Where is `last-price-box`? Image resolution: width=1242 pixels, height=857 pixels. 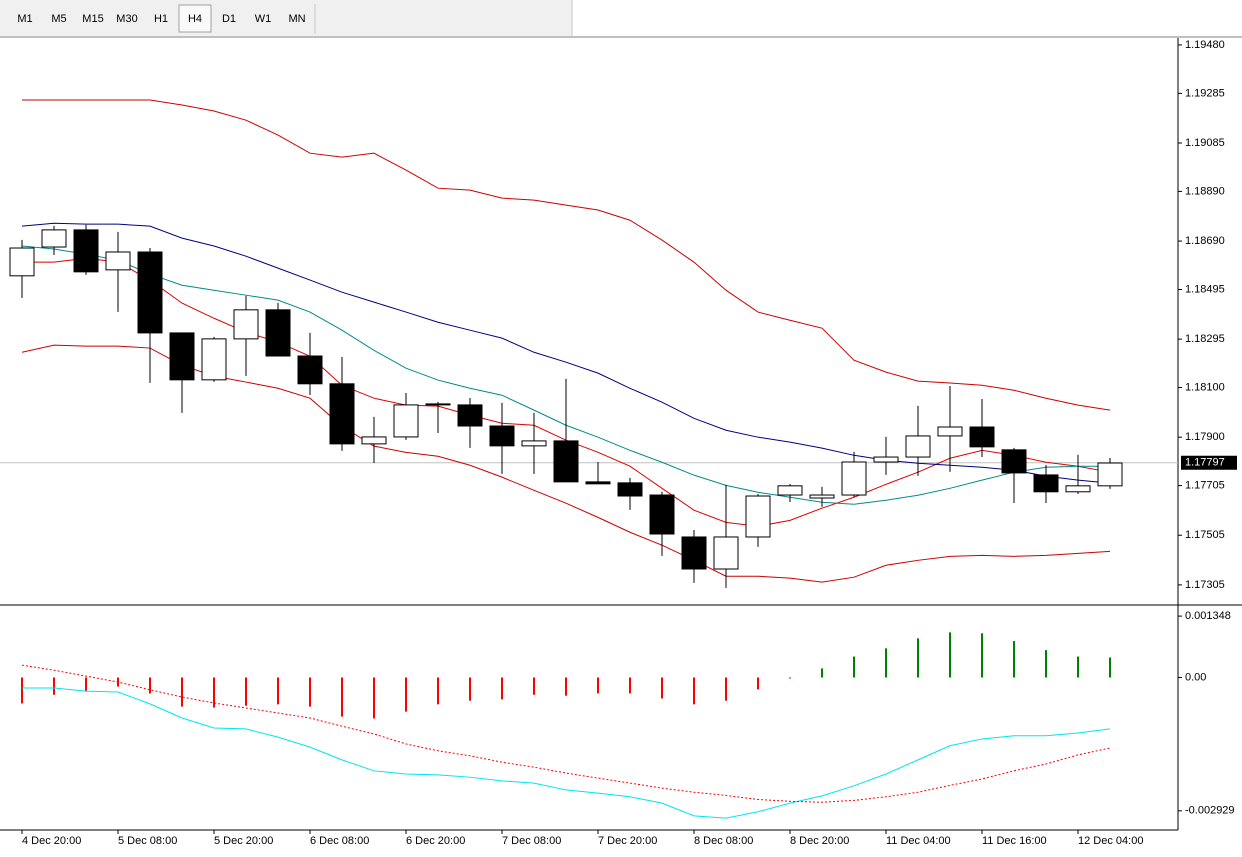 last-price-box is located at coordinates (1209, 462).